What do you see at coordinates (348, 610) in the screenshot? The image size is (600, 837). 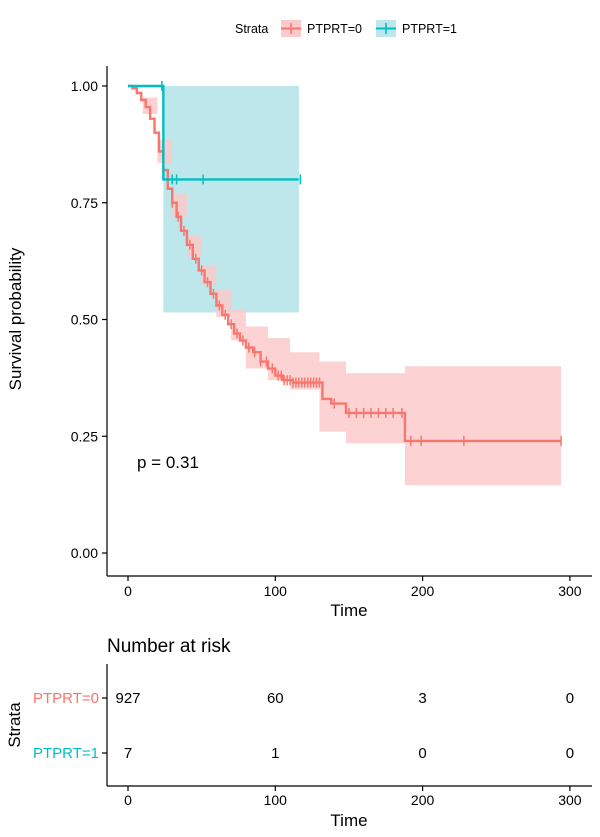 I see `x-axis-title: Time` at bounding box center [348, 610].